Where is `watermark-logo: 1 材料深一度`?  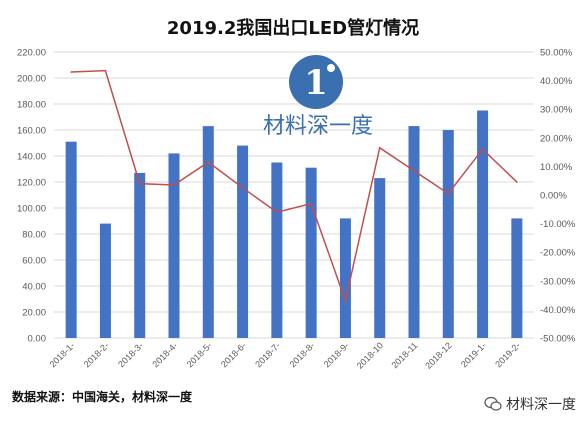 watermark-logo: 1 材料深一度 is located at coordinates (318, 97).